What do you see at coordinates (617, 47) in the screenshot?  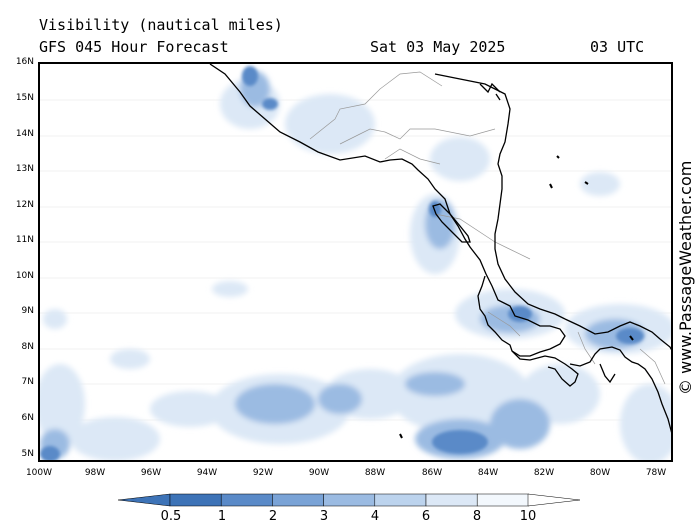 I see `forecast-time: 03 UTC` at bounding box center [617, 47].